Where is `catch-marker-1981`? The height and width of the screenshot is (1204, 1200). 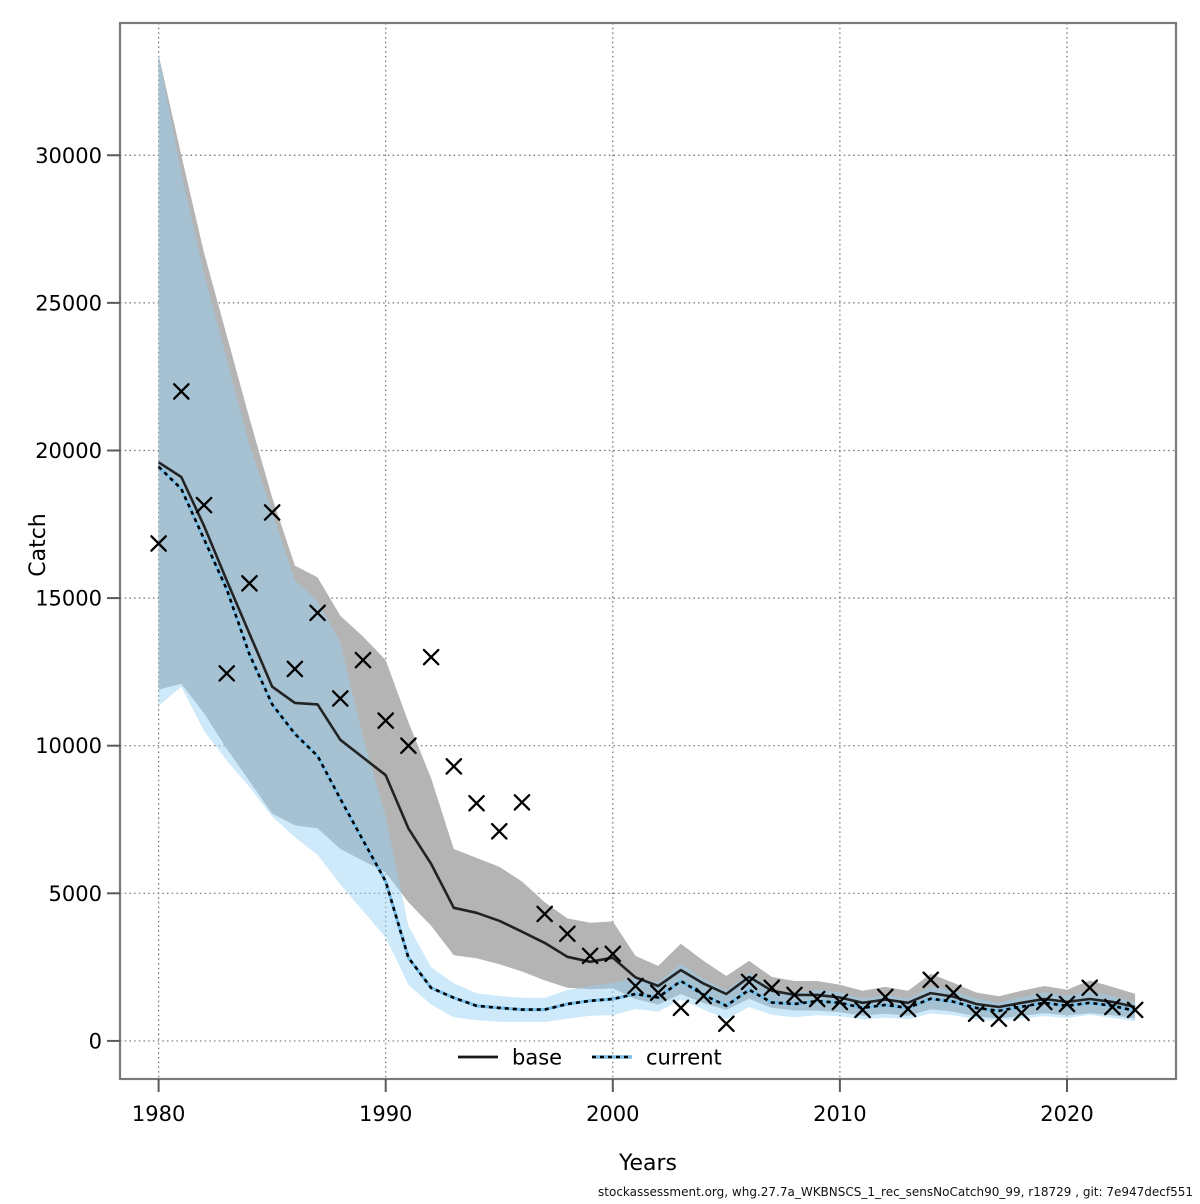 catch-marker-1981 is located at coordinates (181, 391).